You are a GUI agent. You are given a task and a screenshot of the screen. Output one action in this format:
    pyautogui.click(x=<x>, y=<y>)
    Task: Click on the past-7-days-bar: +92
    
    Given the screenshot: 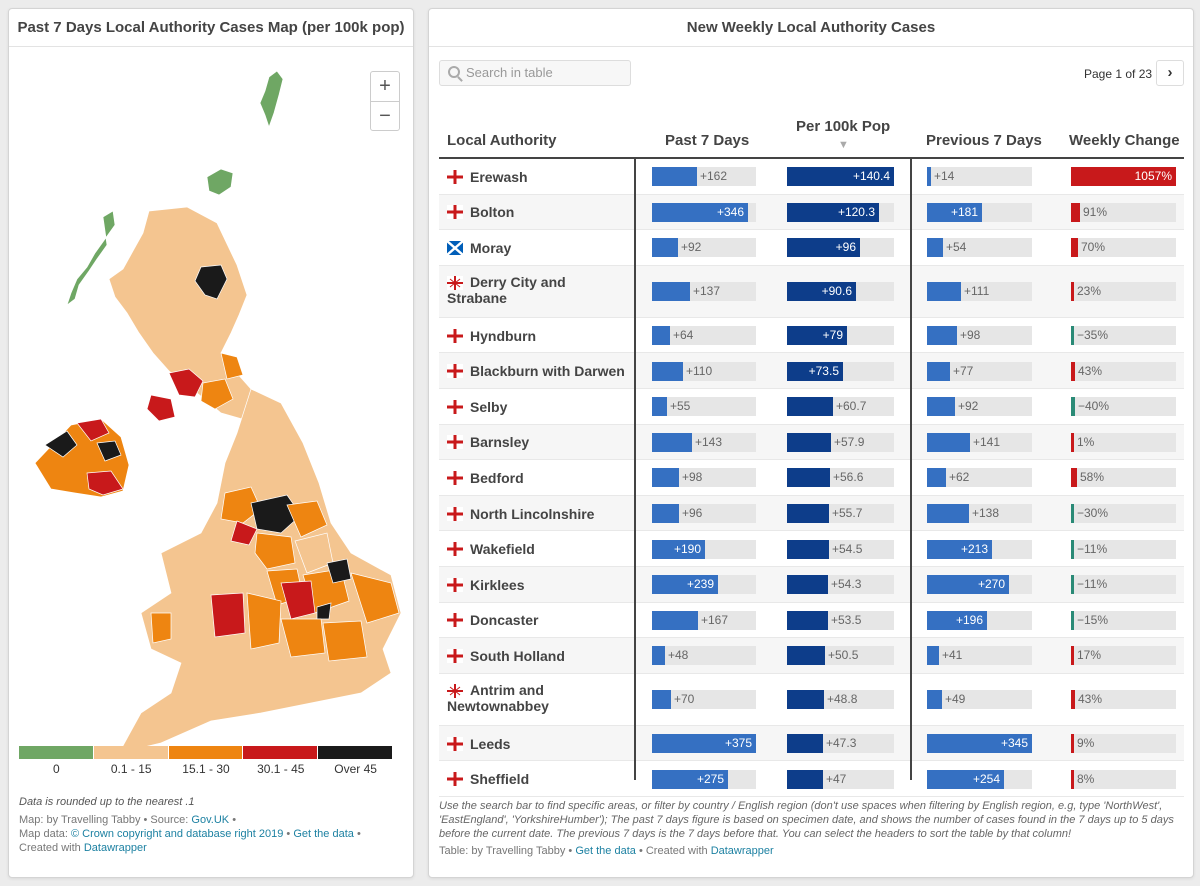 What is the action you would take?
    pyautogui.click(x=704, y=248)
    